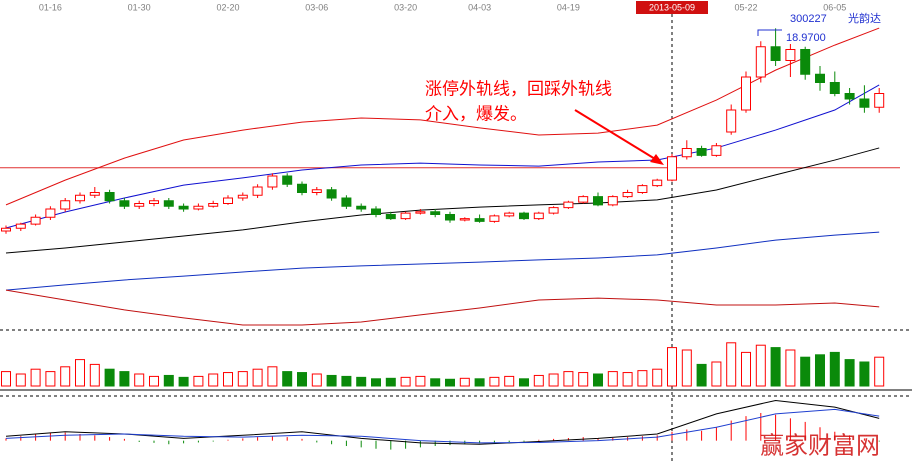 This screenshot has width=912, height=463. Describe the element at coordinates (806, 38) in the screenshot. I see `peak-label: 18.9700` at that location.